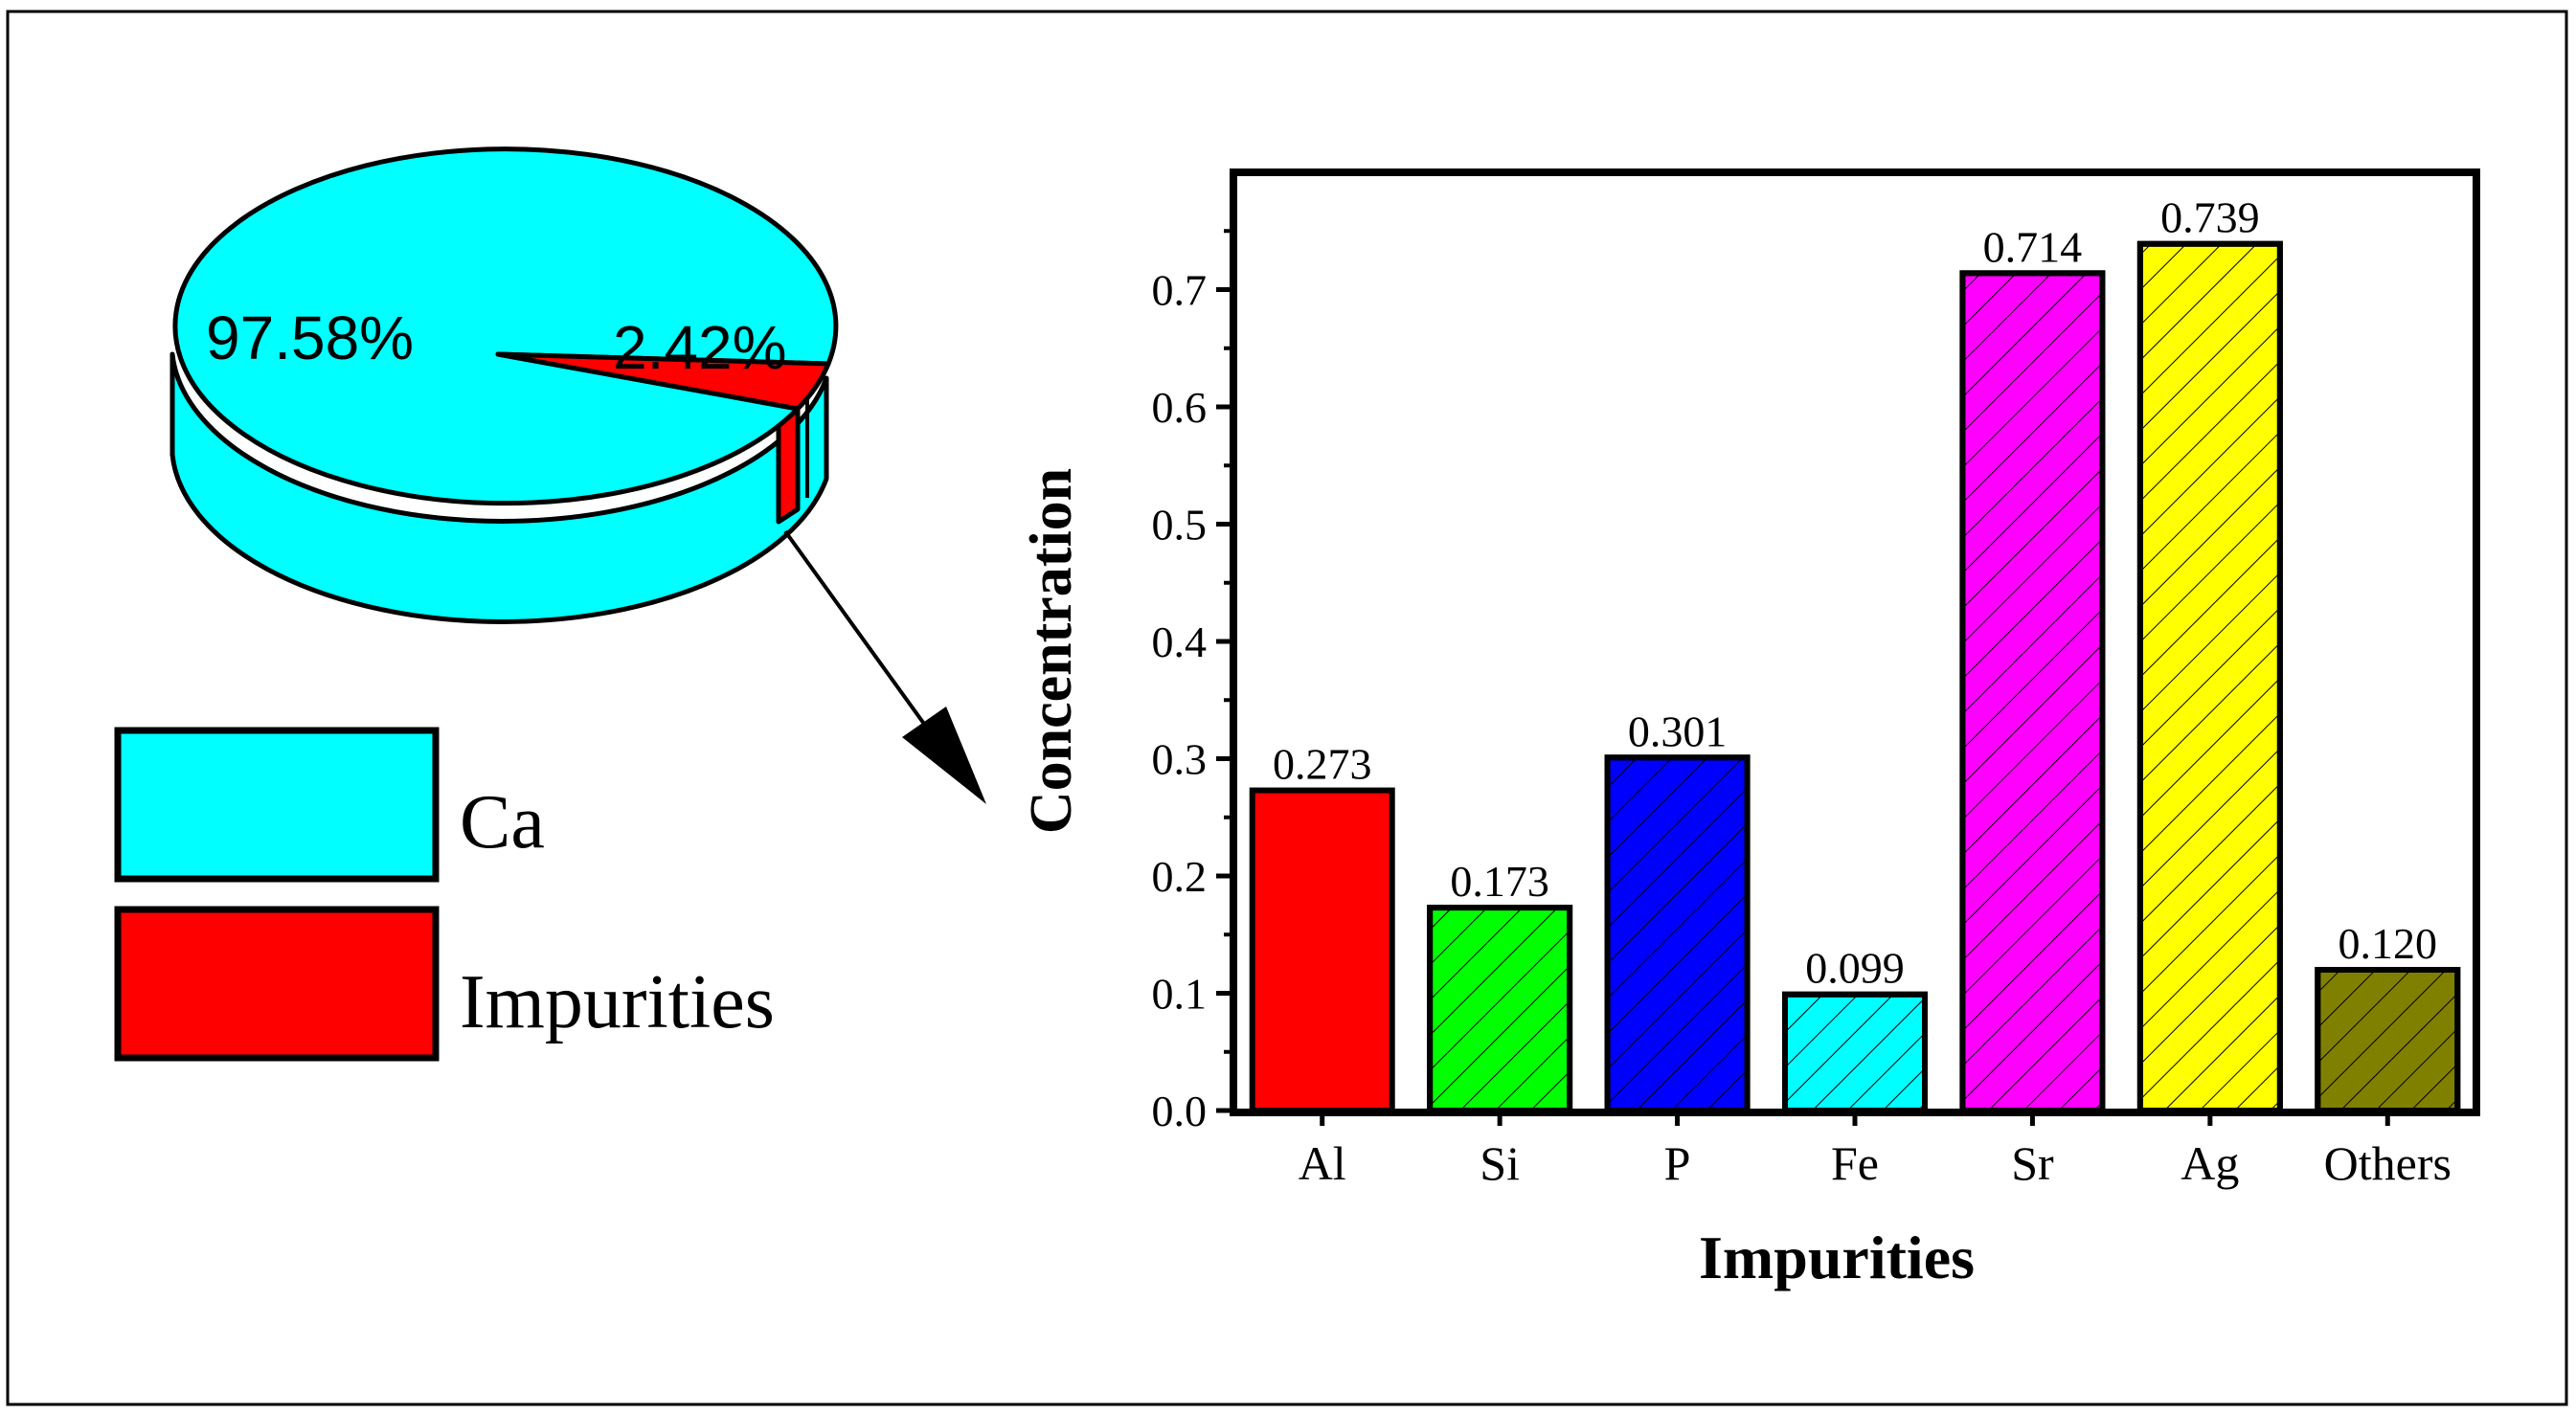 The height and width of the screenshot is (1414, 2576). I want to click on y-tick-label: 0.3, so click(1180, 759).